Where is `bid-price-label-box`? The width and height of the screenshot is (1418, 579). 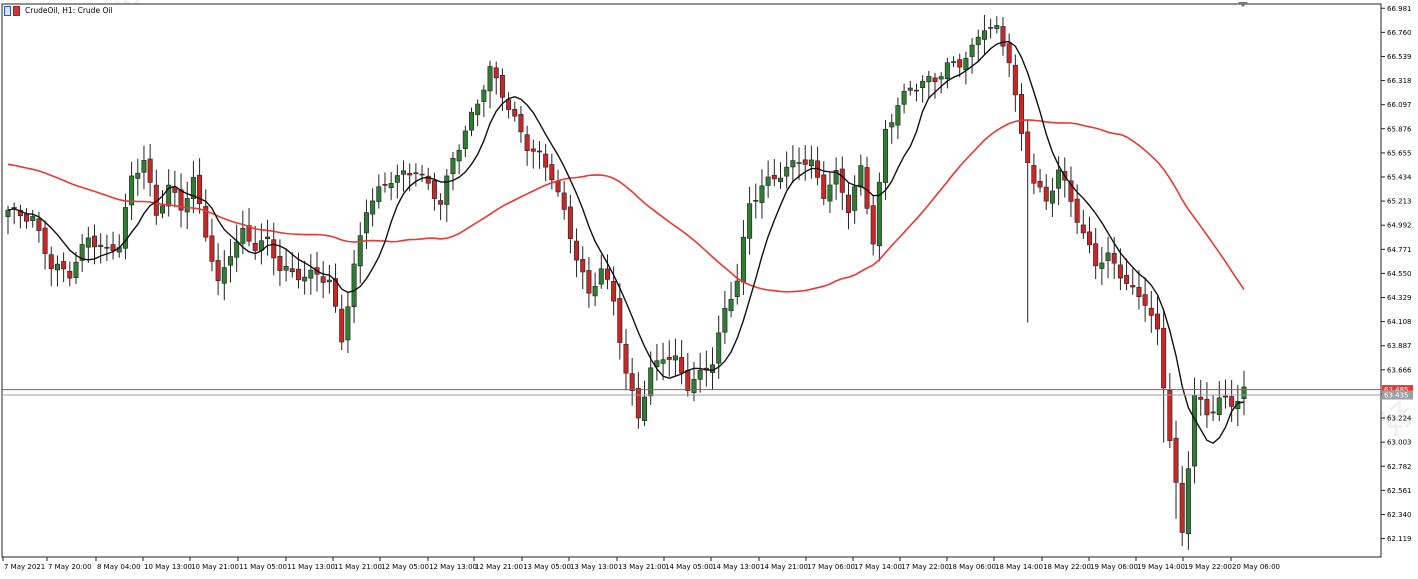 bid-price-label-box is located at coordinates (1397, 395).